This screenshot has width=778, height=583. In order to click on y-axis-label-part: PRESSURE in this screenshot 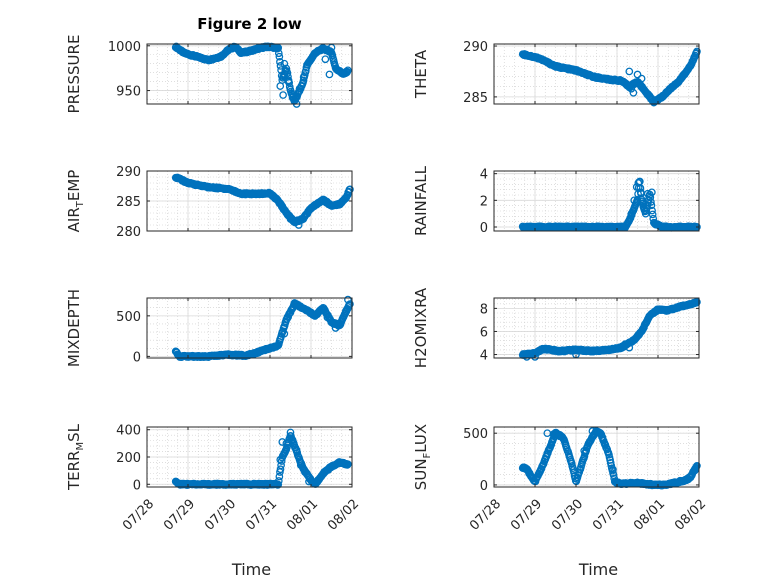, I will do `click(74, 74)`.